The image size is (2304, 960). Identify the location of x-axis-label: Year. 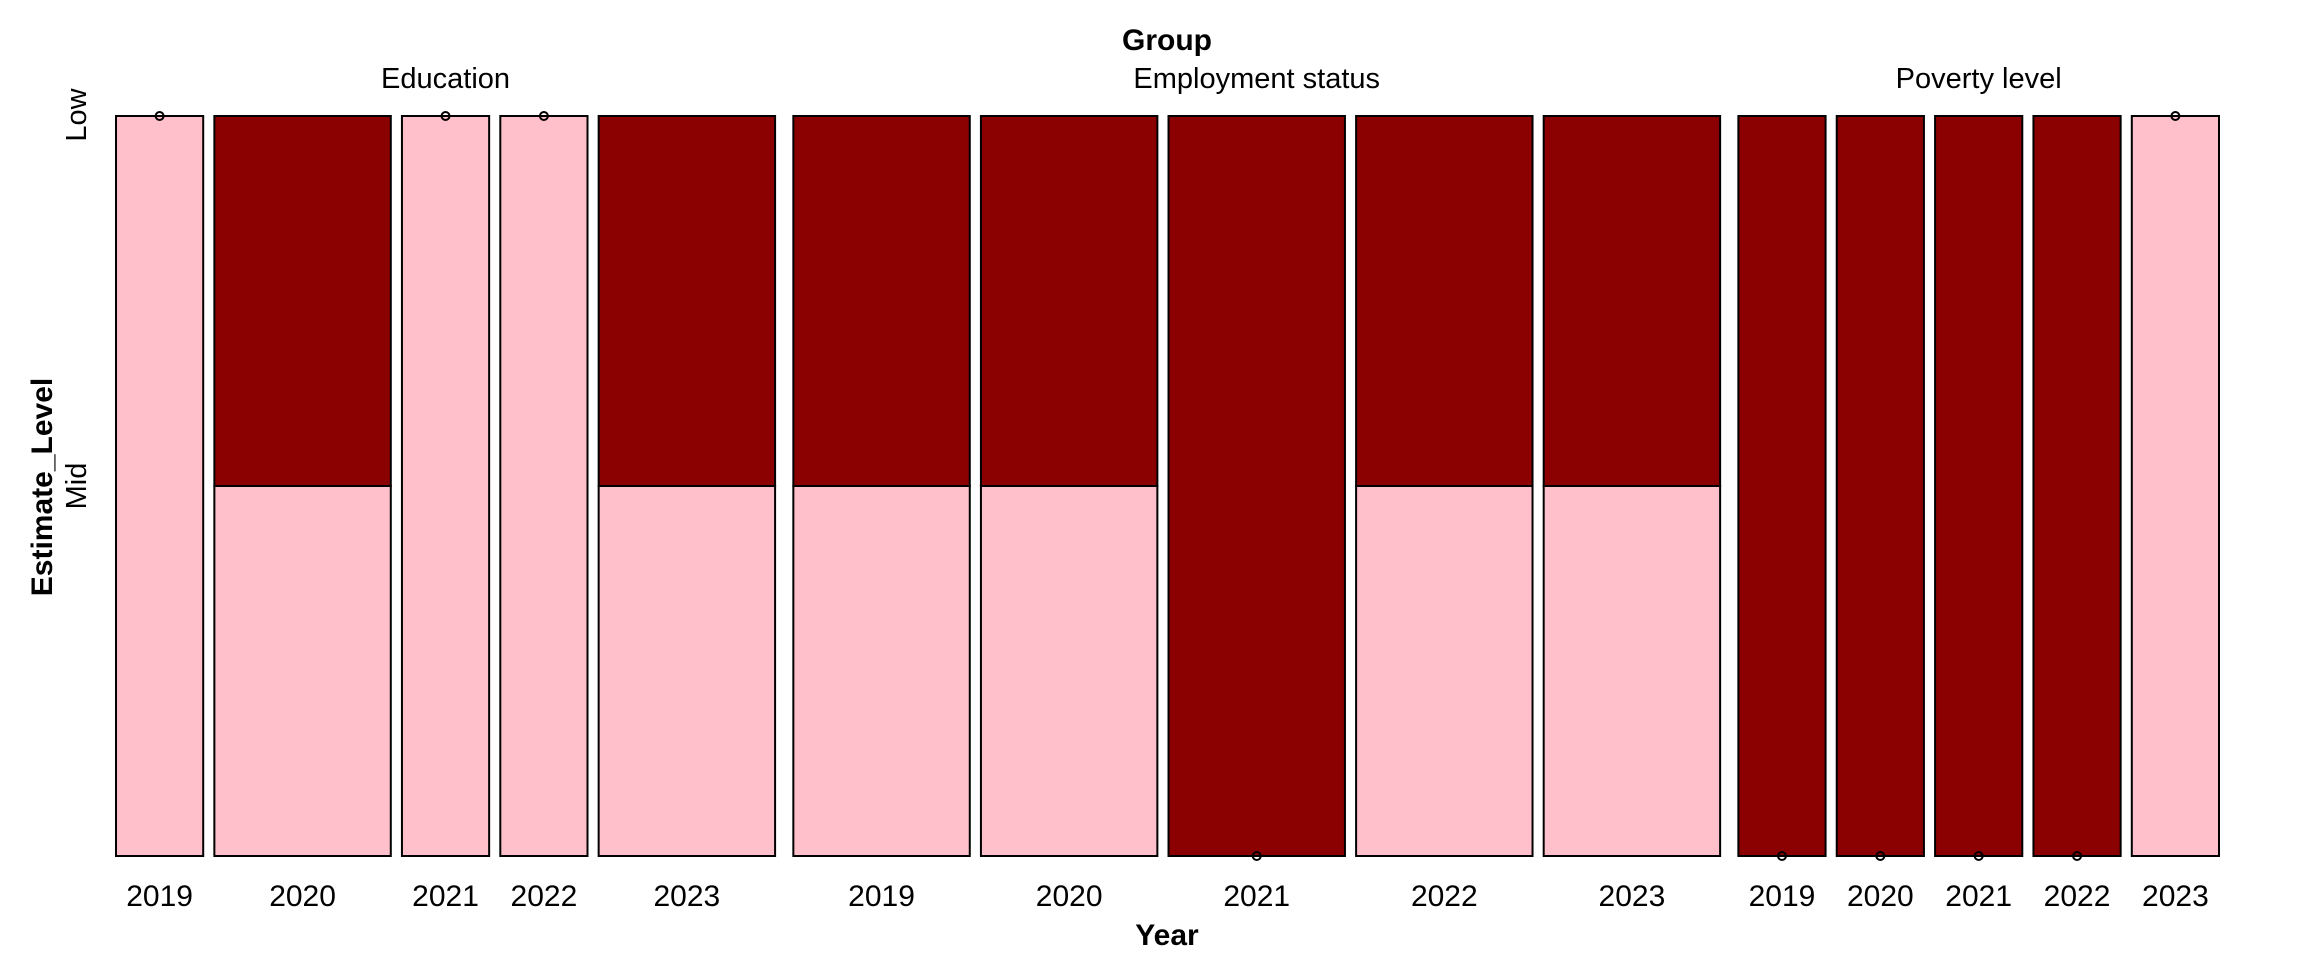
(1167, 935).